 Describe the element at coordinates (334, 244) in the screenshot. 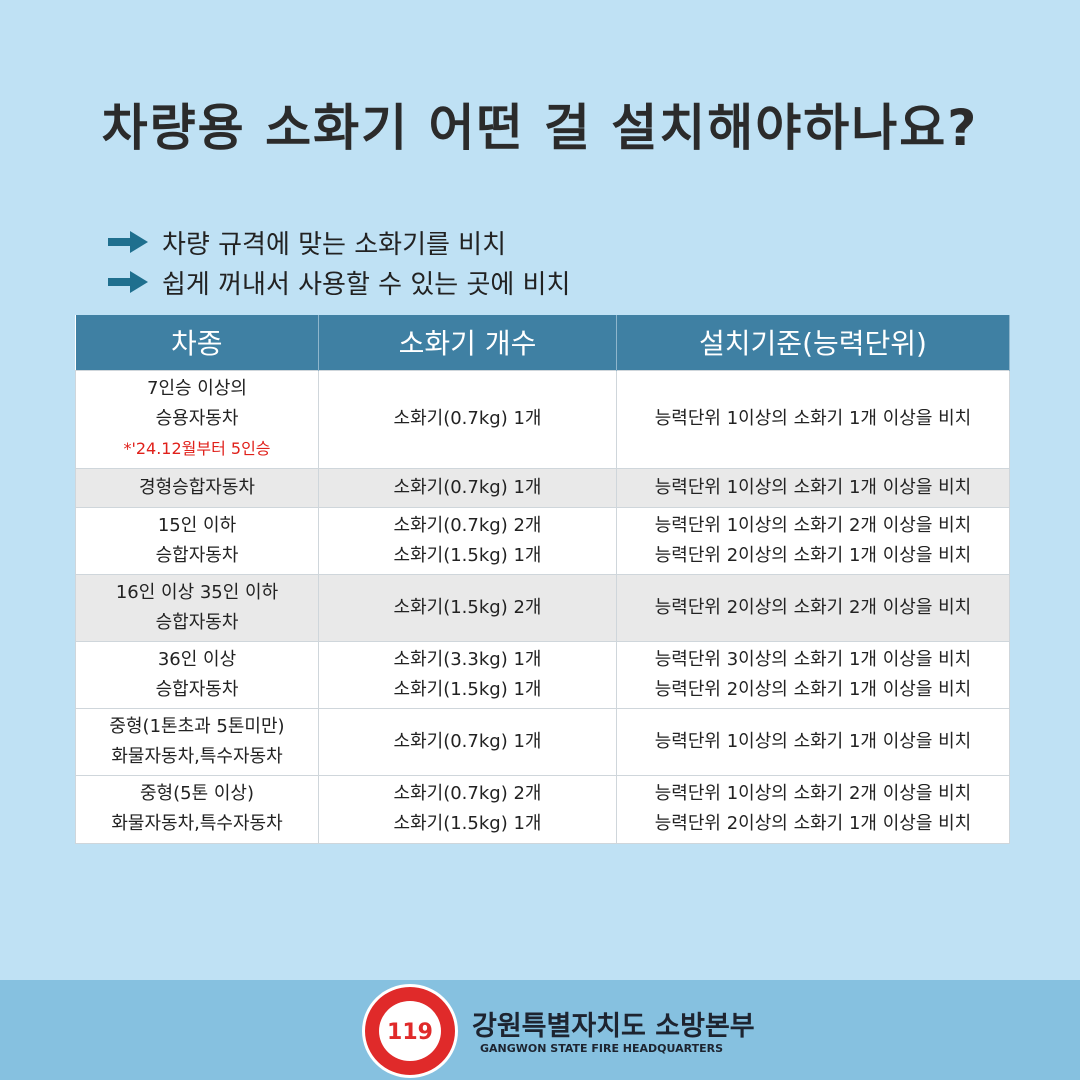

I see `bullet-text: 차량 규격에 맞는 소화기를 비치` at that location.